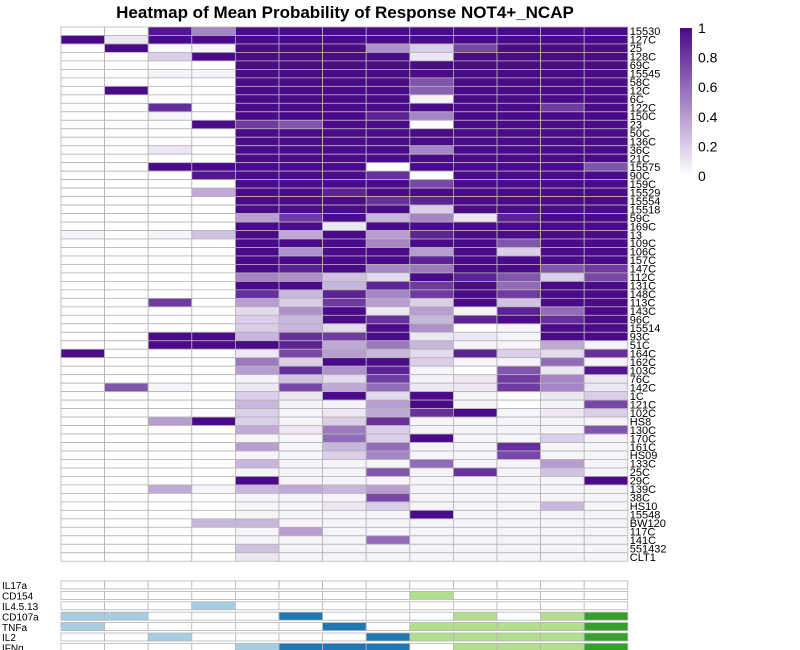 The width and height of the screenshot is (800, 650). I want to click on row-label: 133C, so click(643, 465).